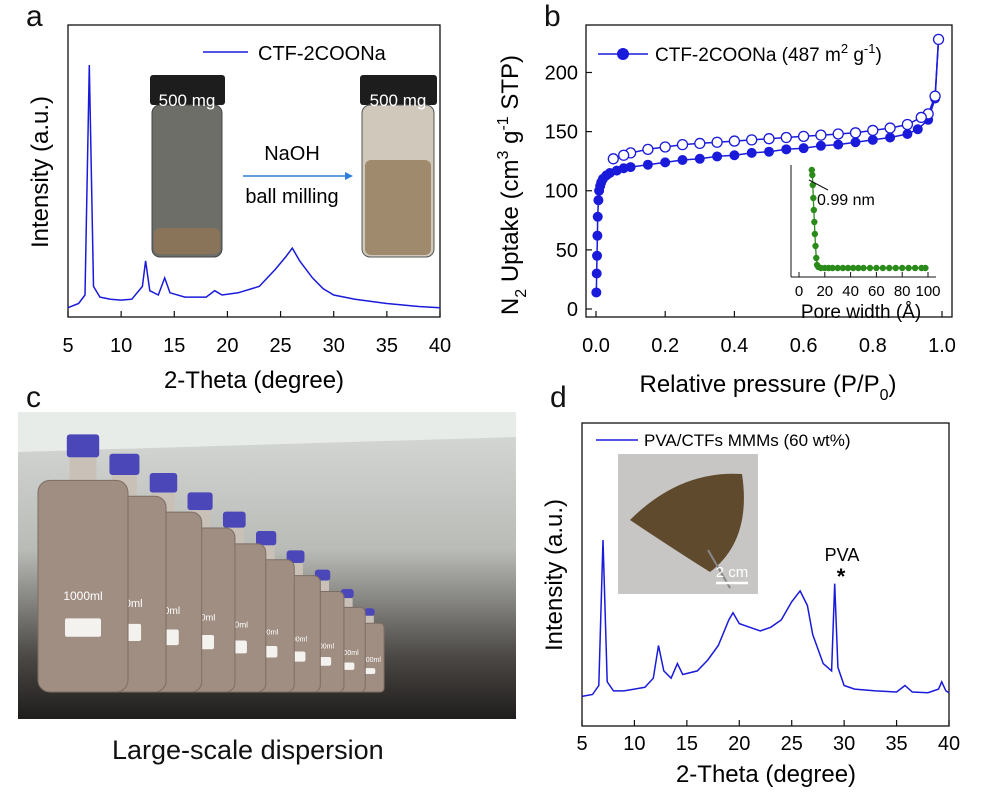 The width and height of the screenshot is (981, 801). I want to click on vial-label-left: 500 mg, so click(187, 100).